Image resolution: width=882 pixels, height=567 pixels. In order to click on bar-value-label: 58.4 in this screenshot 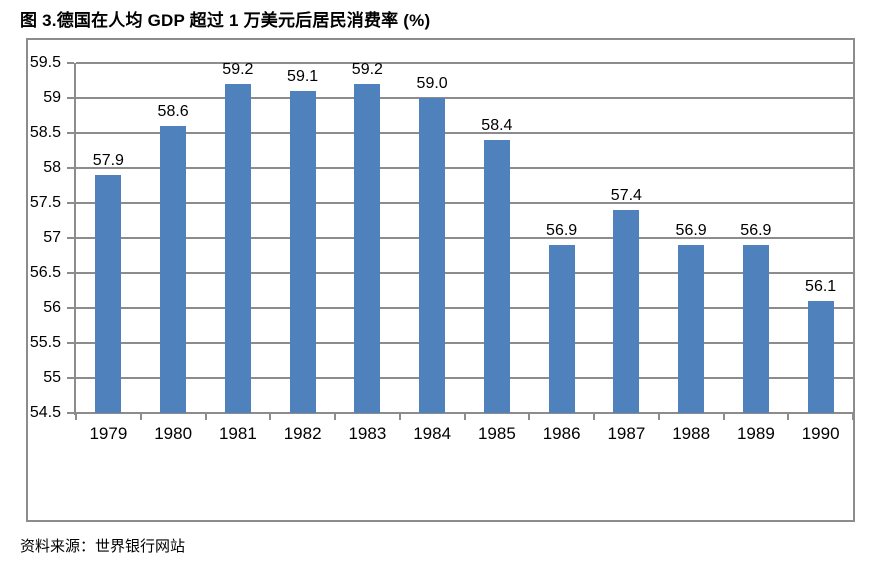, I will do `click(497, 125)`.